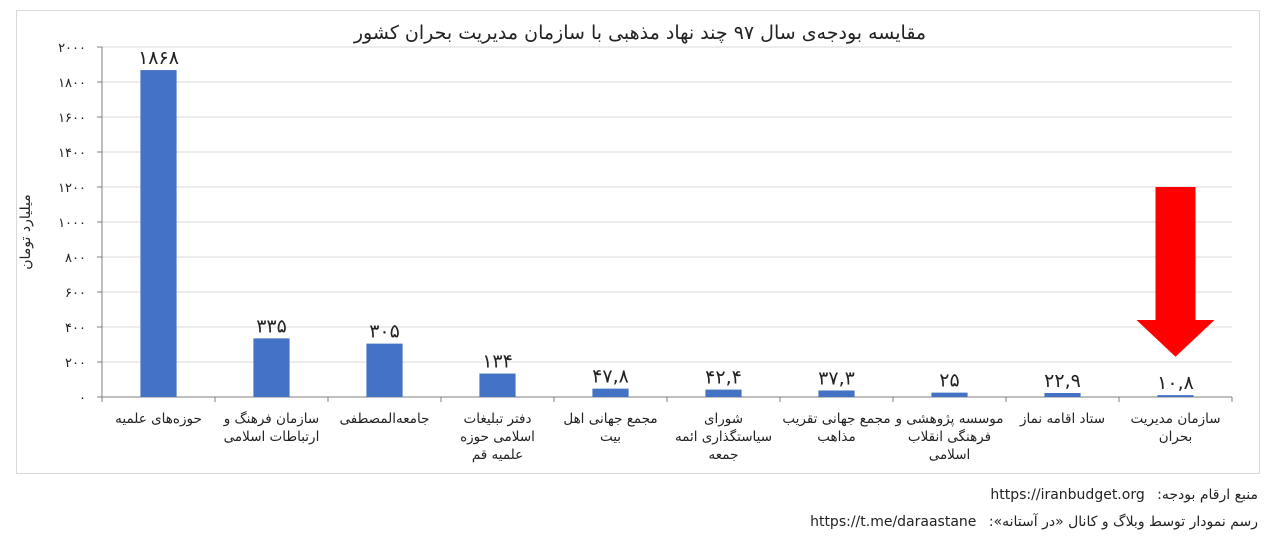 The height and width of the screenshot is (548, 1280). I want to click on category-label: علمیه قم, so click(497, 455).